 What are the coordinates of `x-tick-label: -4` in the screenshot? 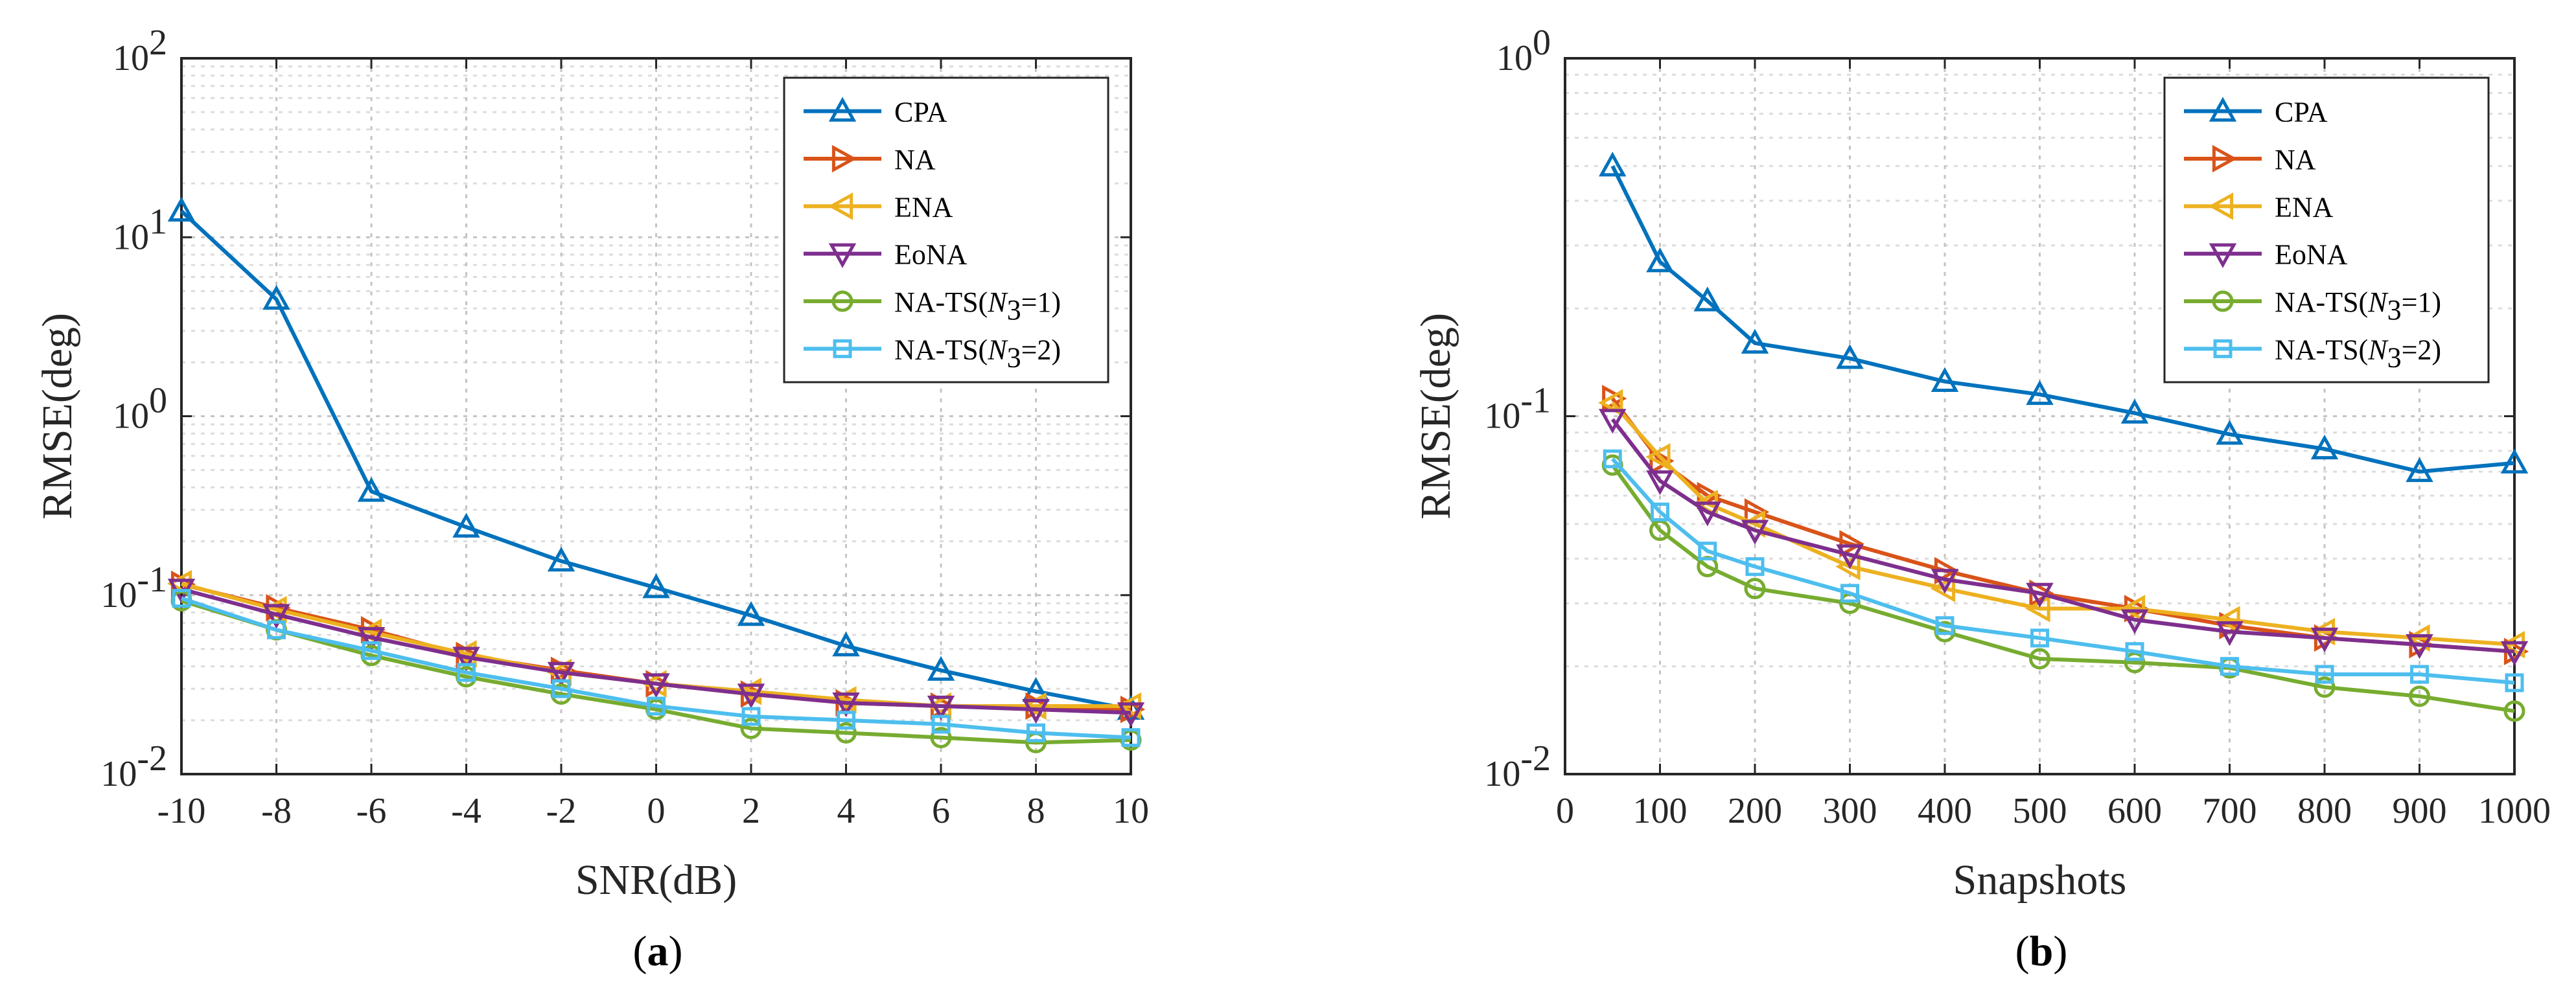 It's located at (466, 811).